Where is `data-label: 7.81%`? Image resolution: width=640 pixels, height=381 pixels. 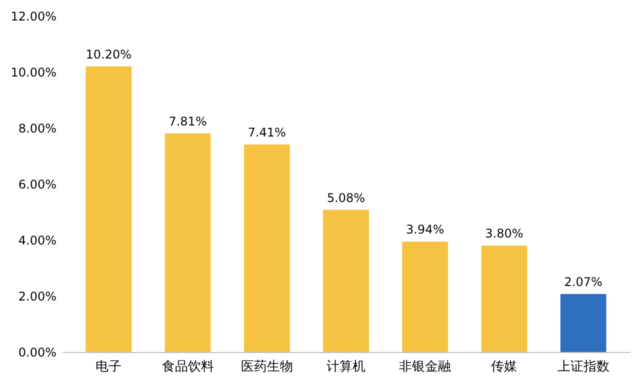 data-label: 7.81% is located at coordinates (187, 121).